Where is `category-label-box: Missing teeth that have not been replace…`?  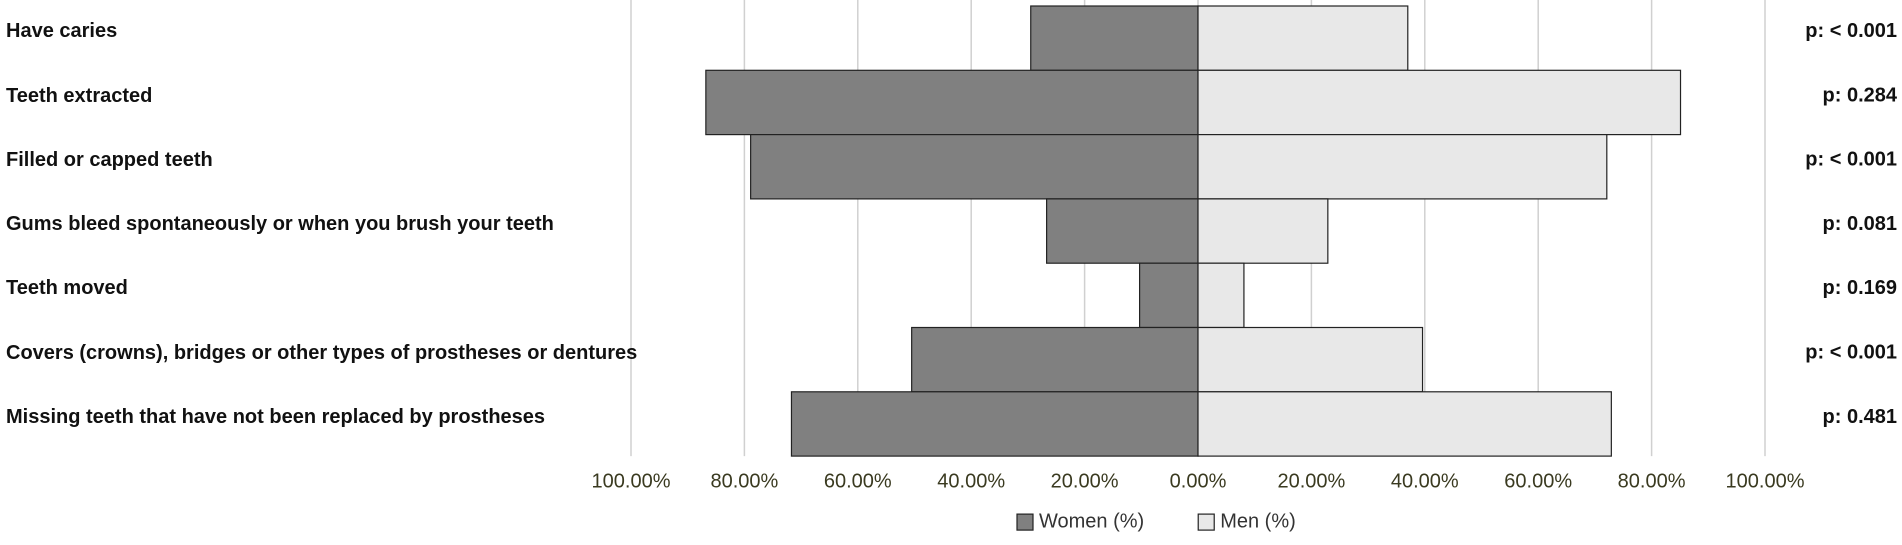
category-label-box: Missing teeth that have not been replace… is located at coordinates (276, 417).